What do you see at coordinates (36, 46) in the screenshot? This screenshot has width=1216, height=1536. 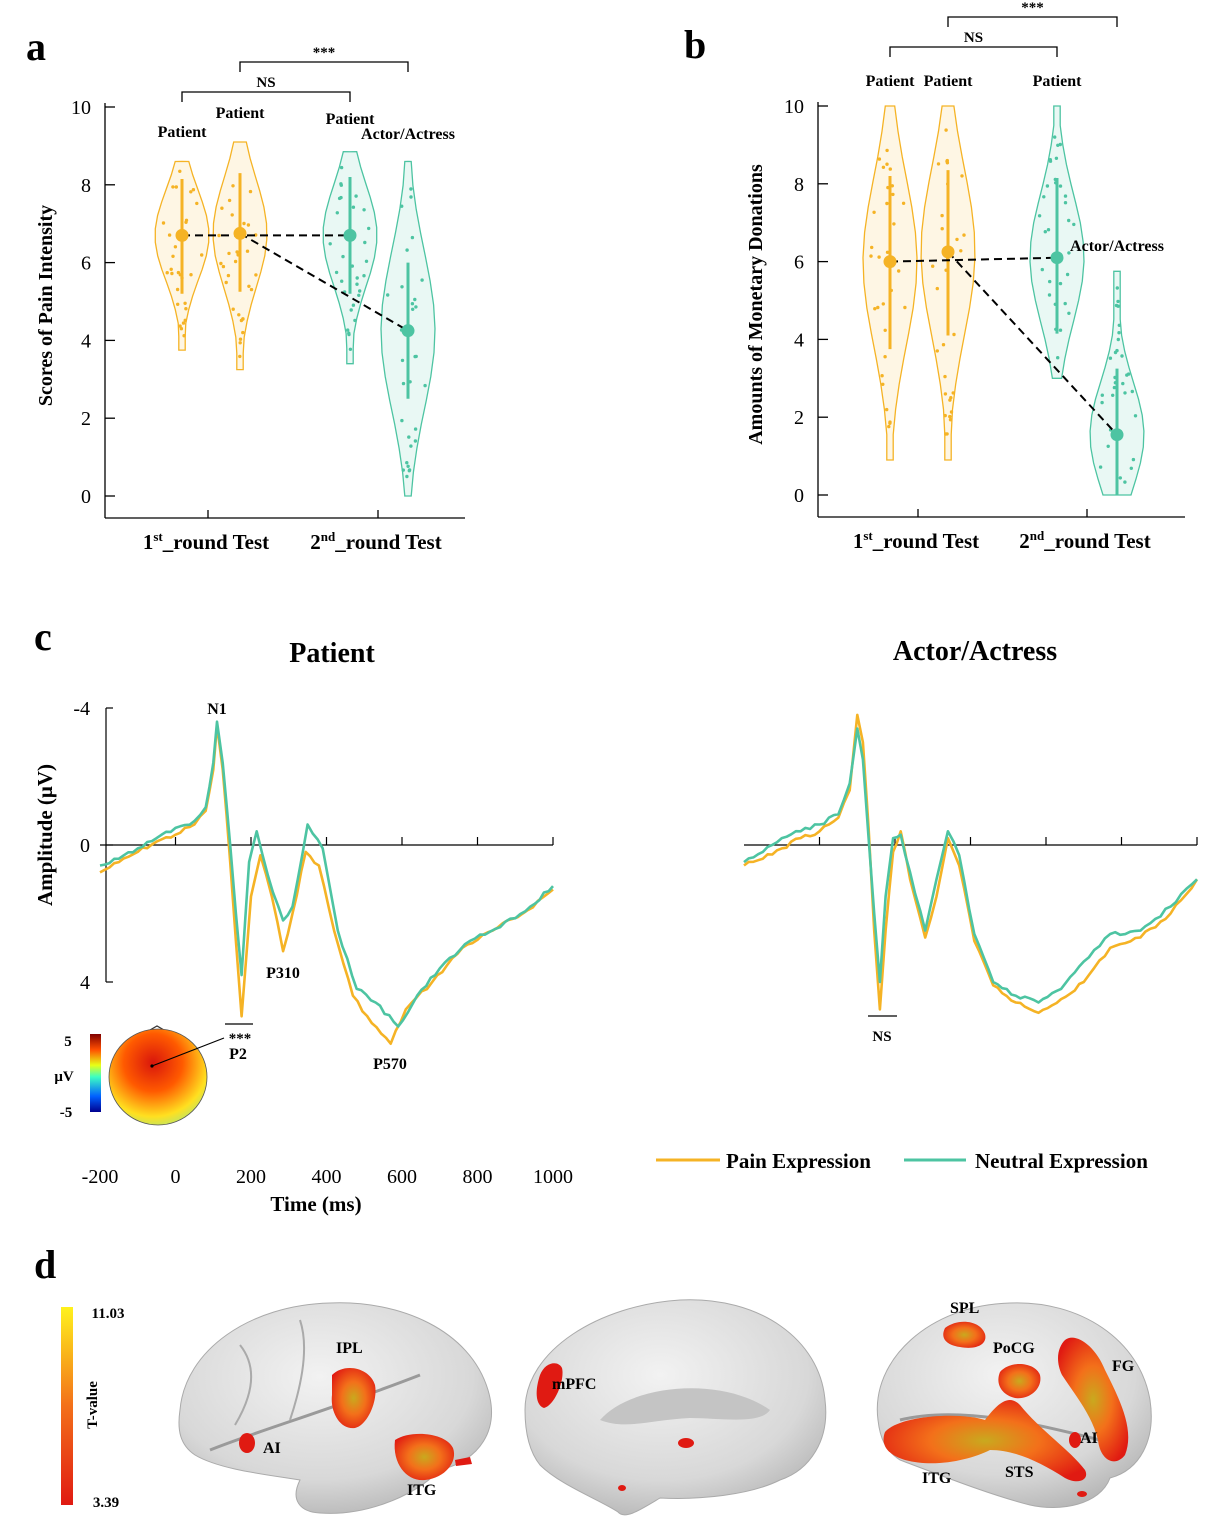 I see `panel-letter-a: a` at bounding box center [36, 46].